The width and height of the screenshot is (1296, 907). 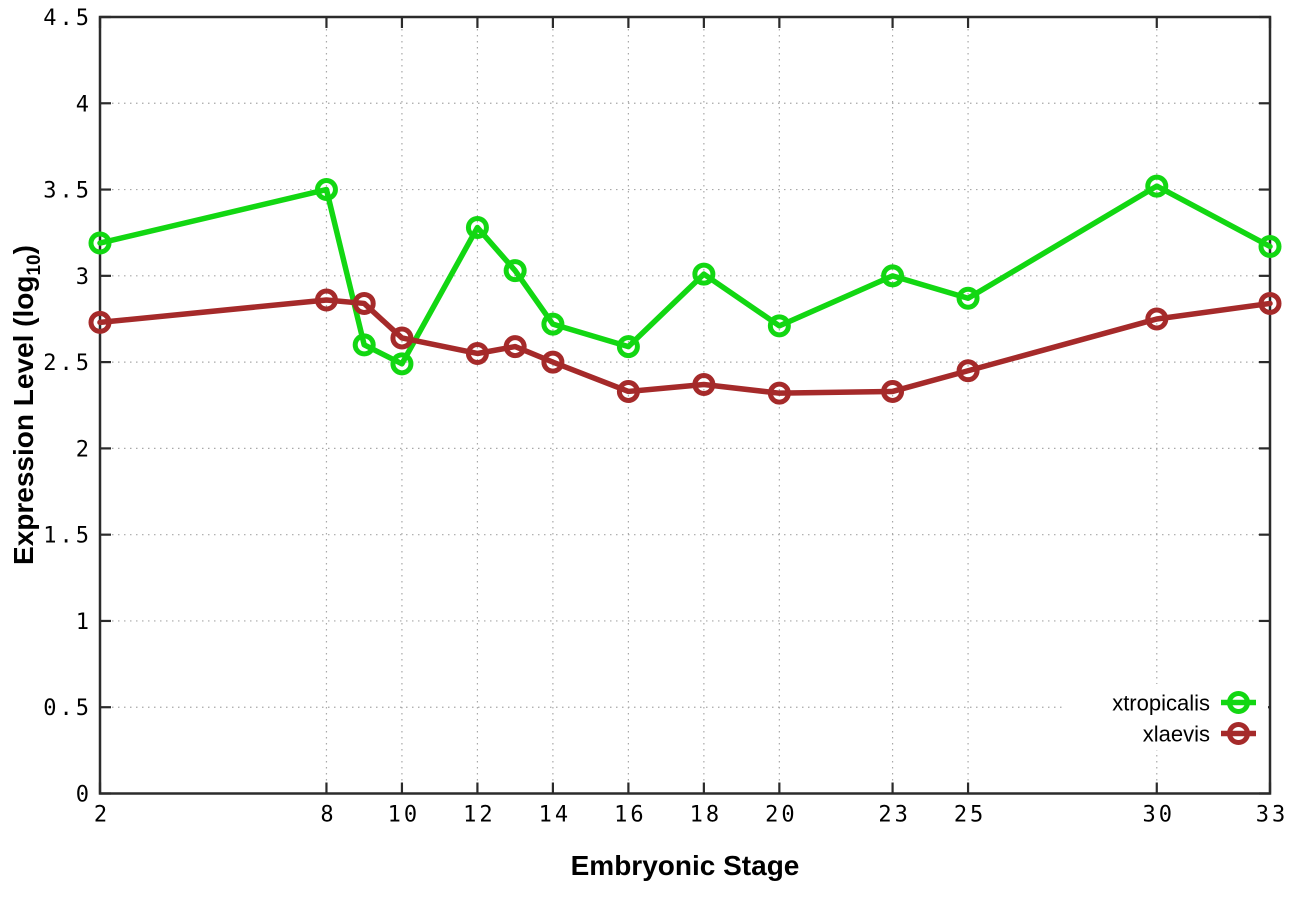 I want to click on y-tick-label: 2.5, so click(x=67, y=363).